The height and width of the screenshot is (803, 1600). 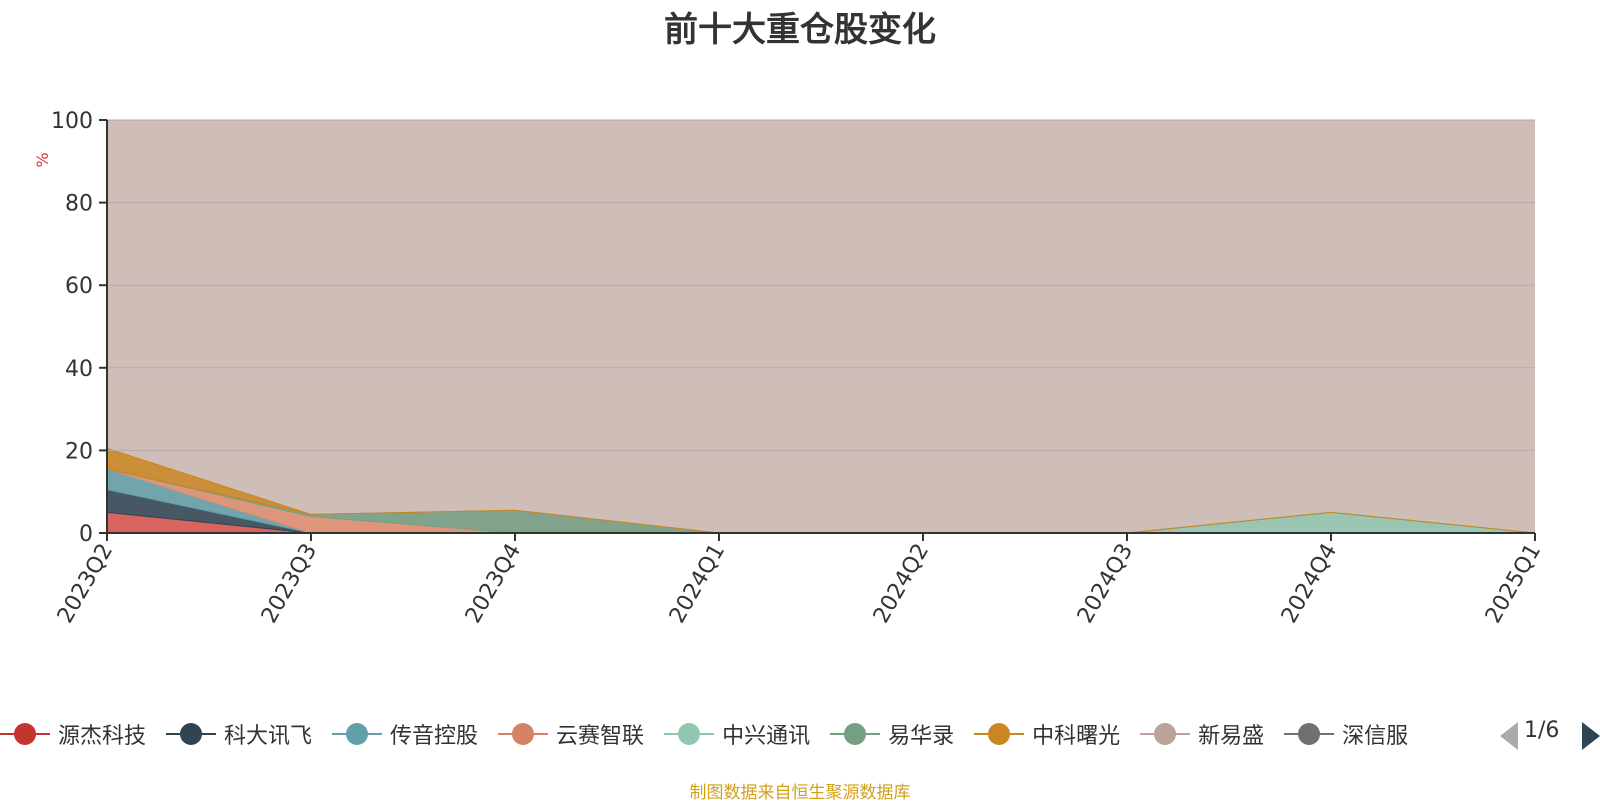 I want to click on chart-title: 前十大重仓股变化, so click(x=800, y=30).